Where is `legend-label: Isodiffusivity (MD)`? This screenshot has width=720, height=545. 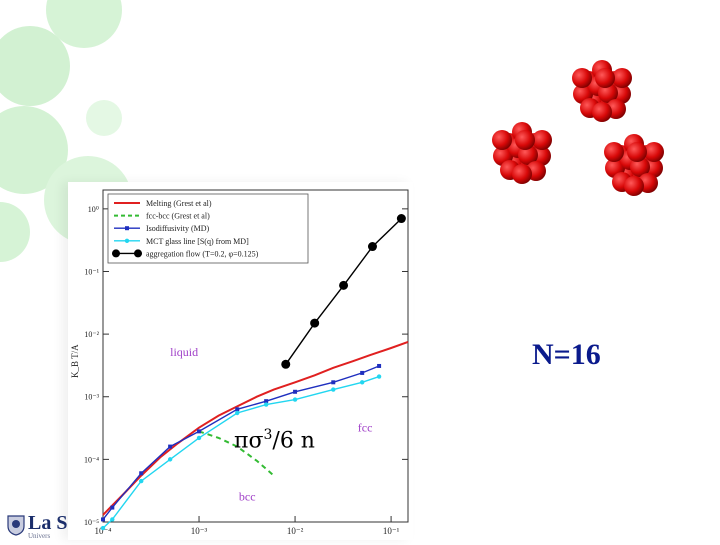 legend-label: Isodiffusivity (MD) is located at coordinates (178, 228).